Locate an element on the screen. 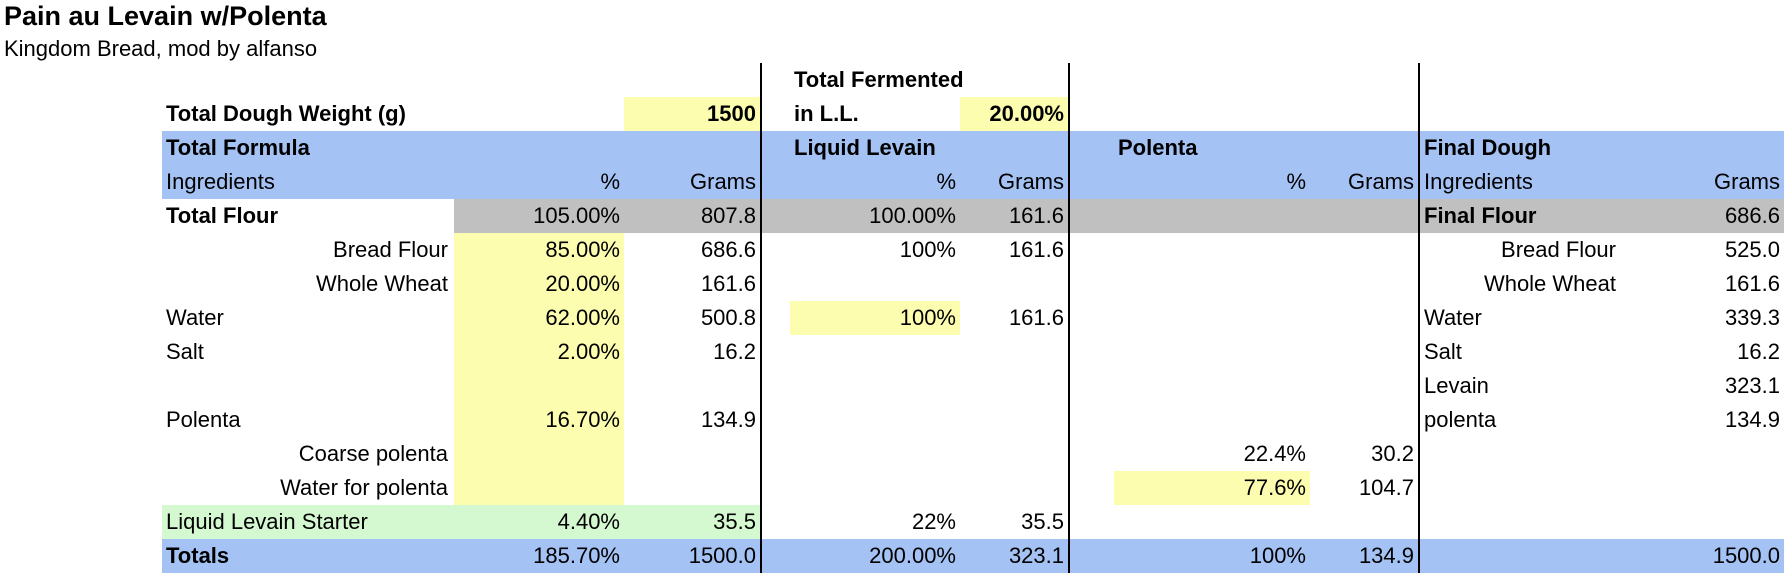 Image resolution: width=1784 pixels, height=584 pixels. cell-grams: 500.8 is located at coordinates (728, 317).